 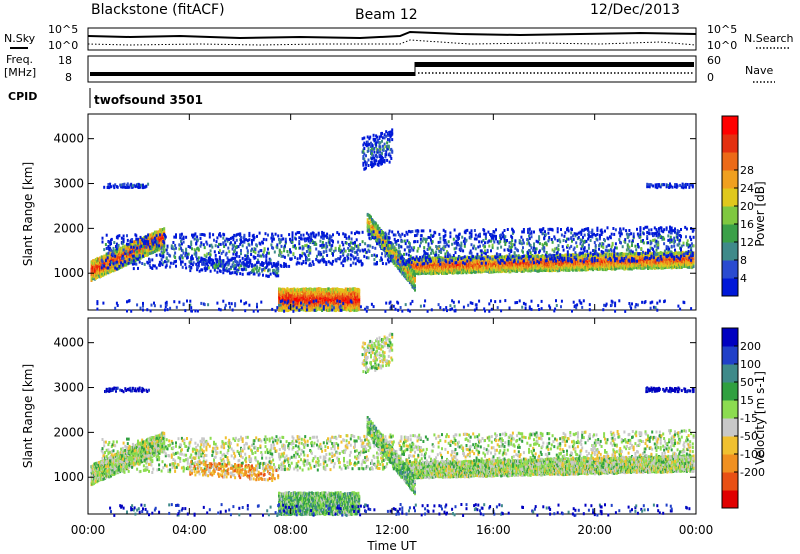 I want to click on noise-right-tick-top: 10^5, so click(x=722, y=29).